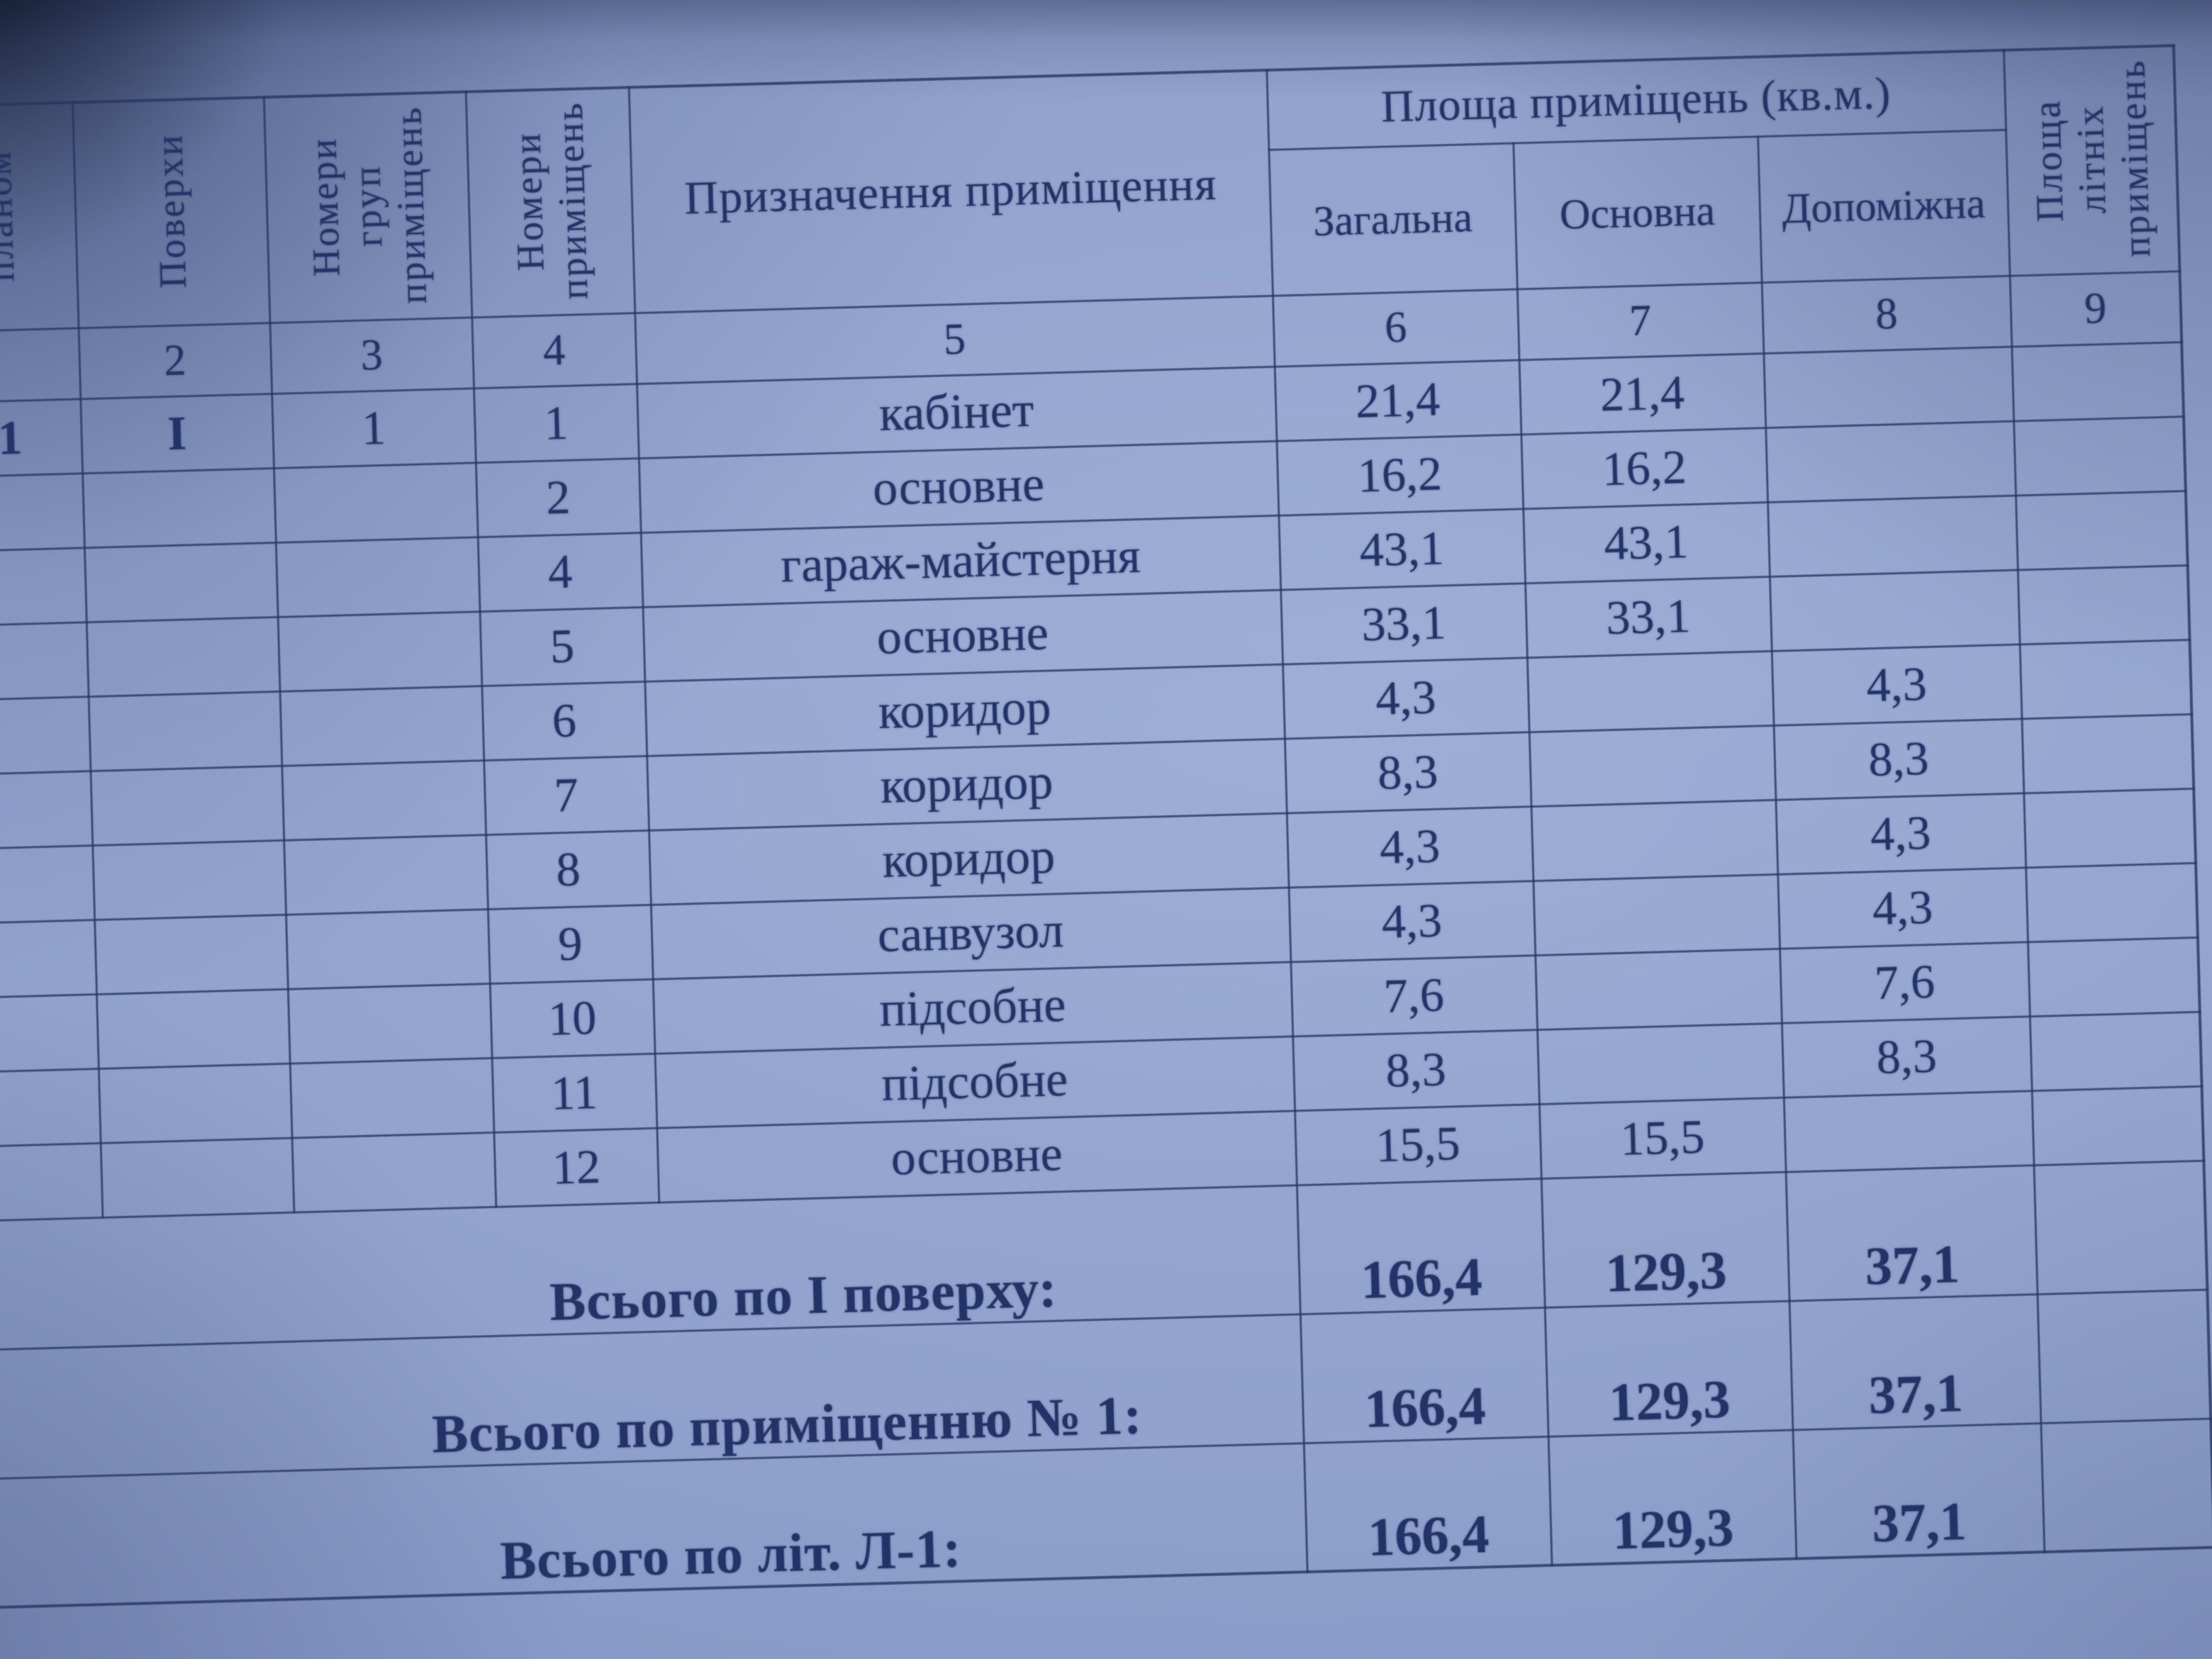 The image size is (2212, 1659). I want to click on column-number: 6, so click(1396, 328).